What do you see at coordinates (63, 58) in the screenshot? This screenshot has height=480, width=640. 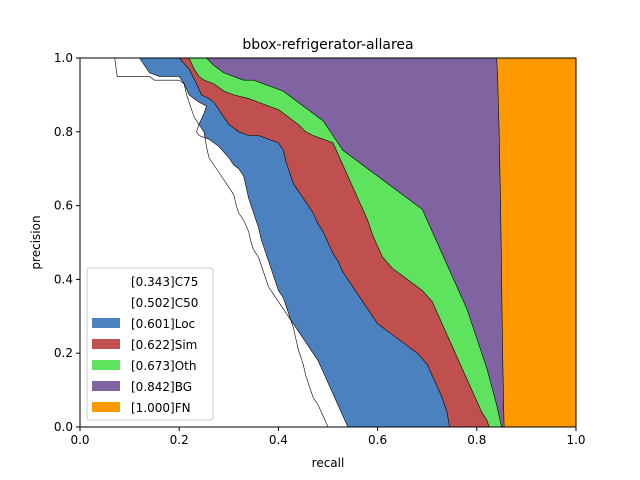 I see `y-tick-label: 1.0` at bounding box center [63, 58].